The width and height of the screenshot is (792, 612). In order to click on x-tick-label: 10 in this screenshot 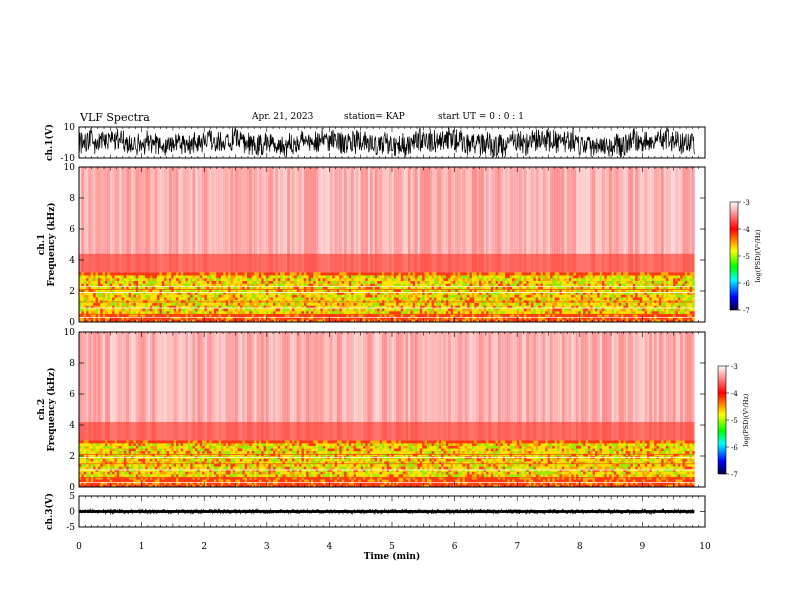, I will do `click(705, 547)`.